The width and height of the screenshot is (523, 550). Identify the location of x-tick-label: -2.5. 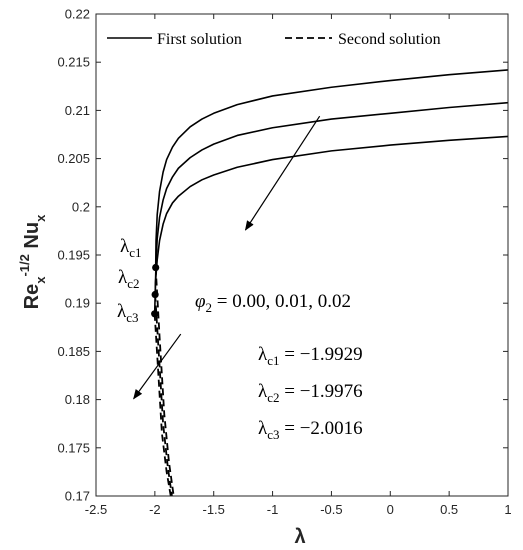
(96, 509).